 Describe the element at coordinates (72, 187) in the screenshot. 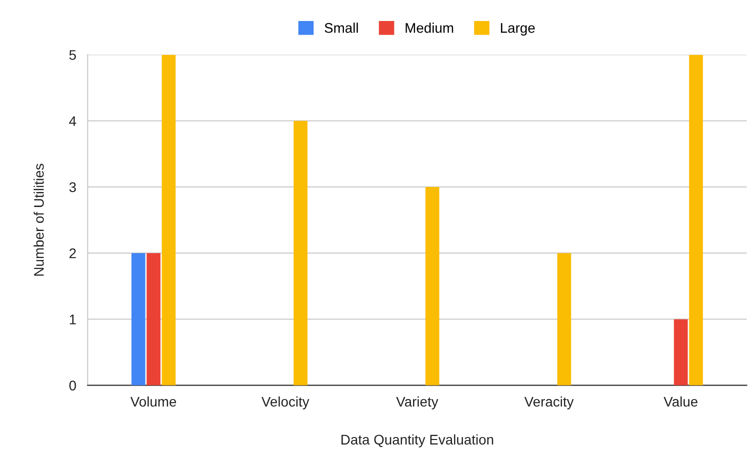

I see `y-tick-label: 3` at that location.